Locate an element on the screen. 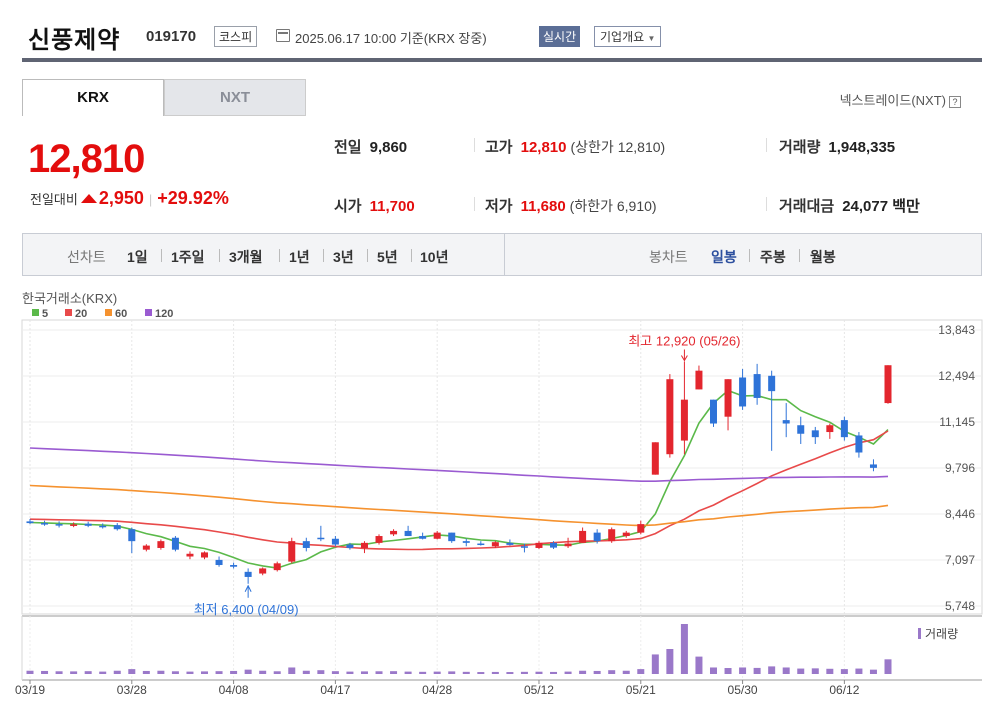  high-annotation: 최고 12,920 (05/26) is located at coordinates (684, 340).